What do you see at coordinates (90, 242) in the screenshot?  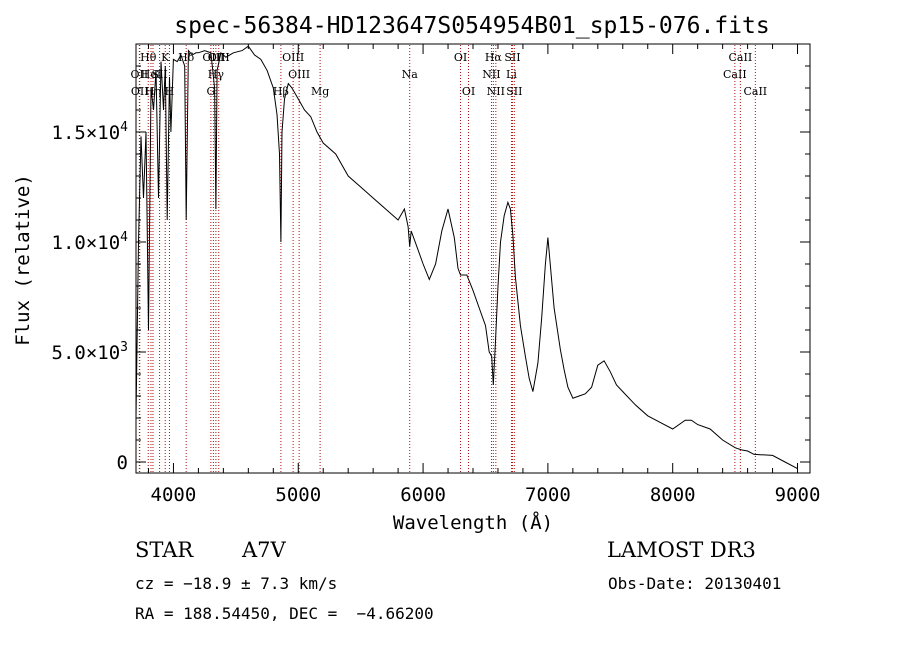 I see `y-tick-label: 1.0×104` at bounding box center [90, 242].